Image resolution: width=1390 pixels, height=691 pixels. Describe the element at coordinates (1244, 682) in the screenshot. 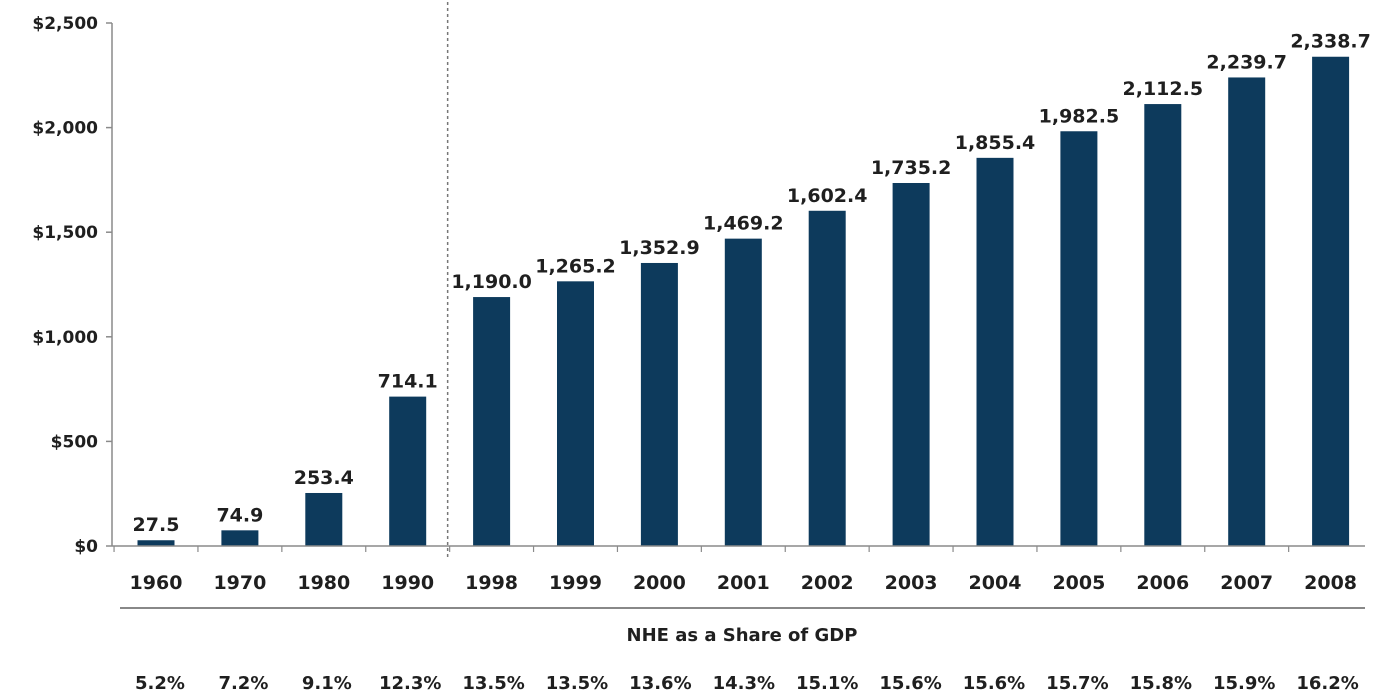

I see `share-value: 15.9%` at that location.